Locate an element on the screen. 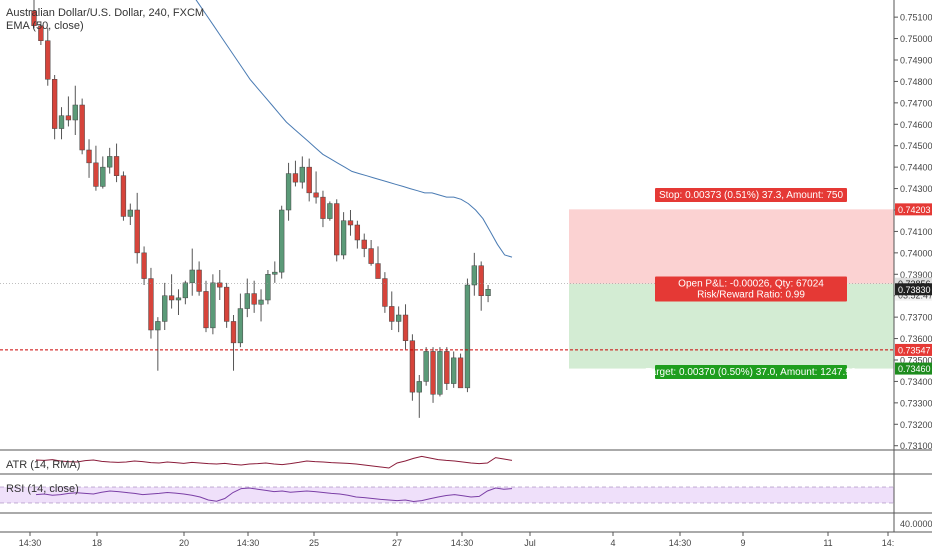  time-tick-label: 18 is located at coordinates (97, 543).